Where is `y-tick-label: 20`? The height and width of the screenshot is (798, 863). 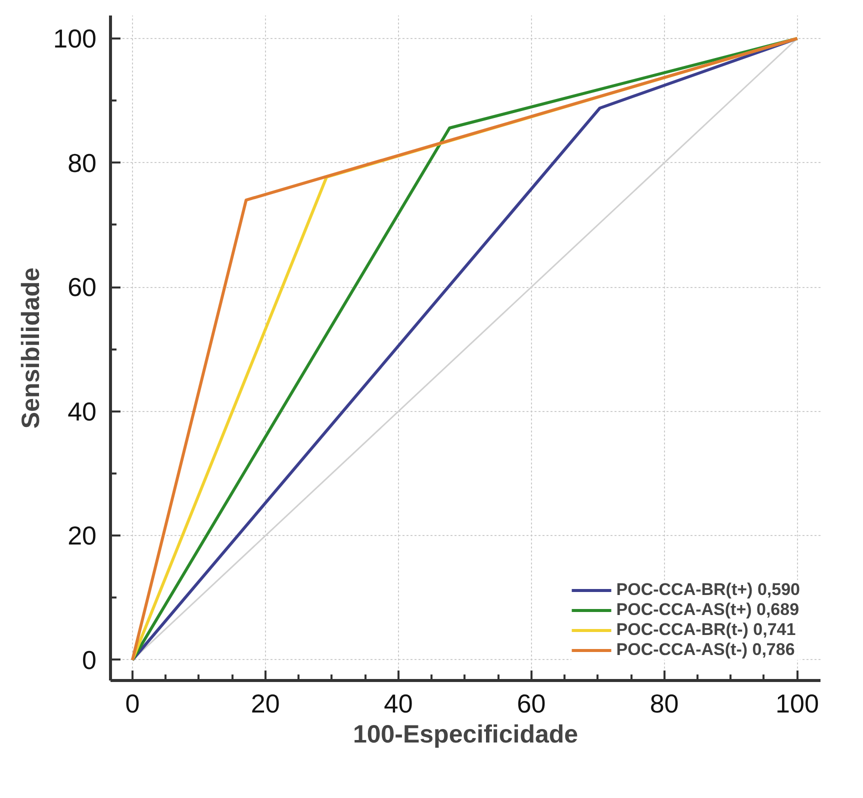
y-tick-label: 20 is located at coordinates (82, 535).